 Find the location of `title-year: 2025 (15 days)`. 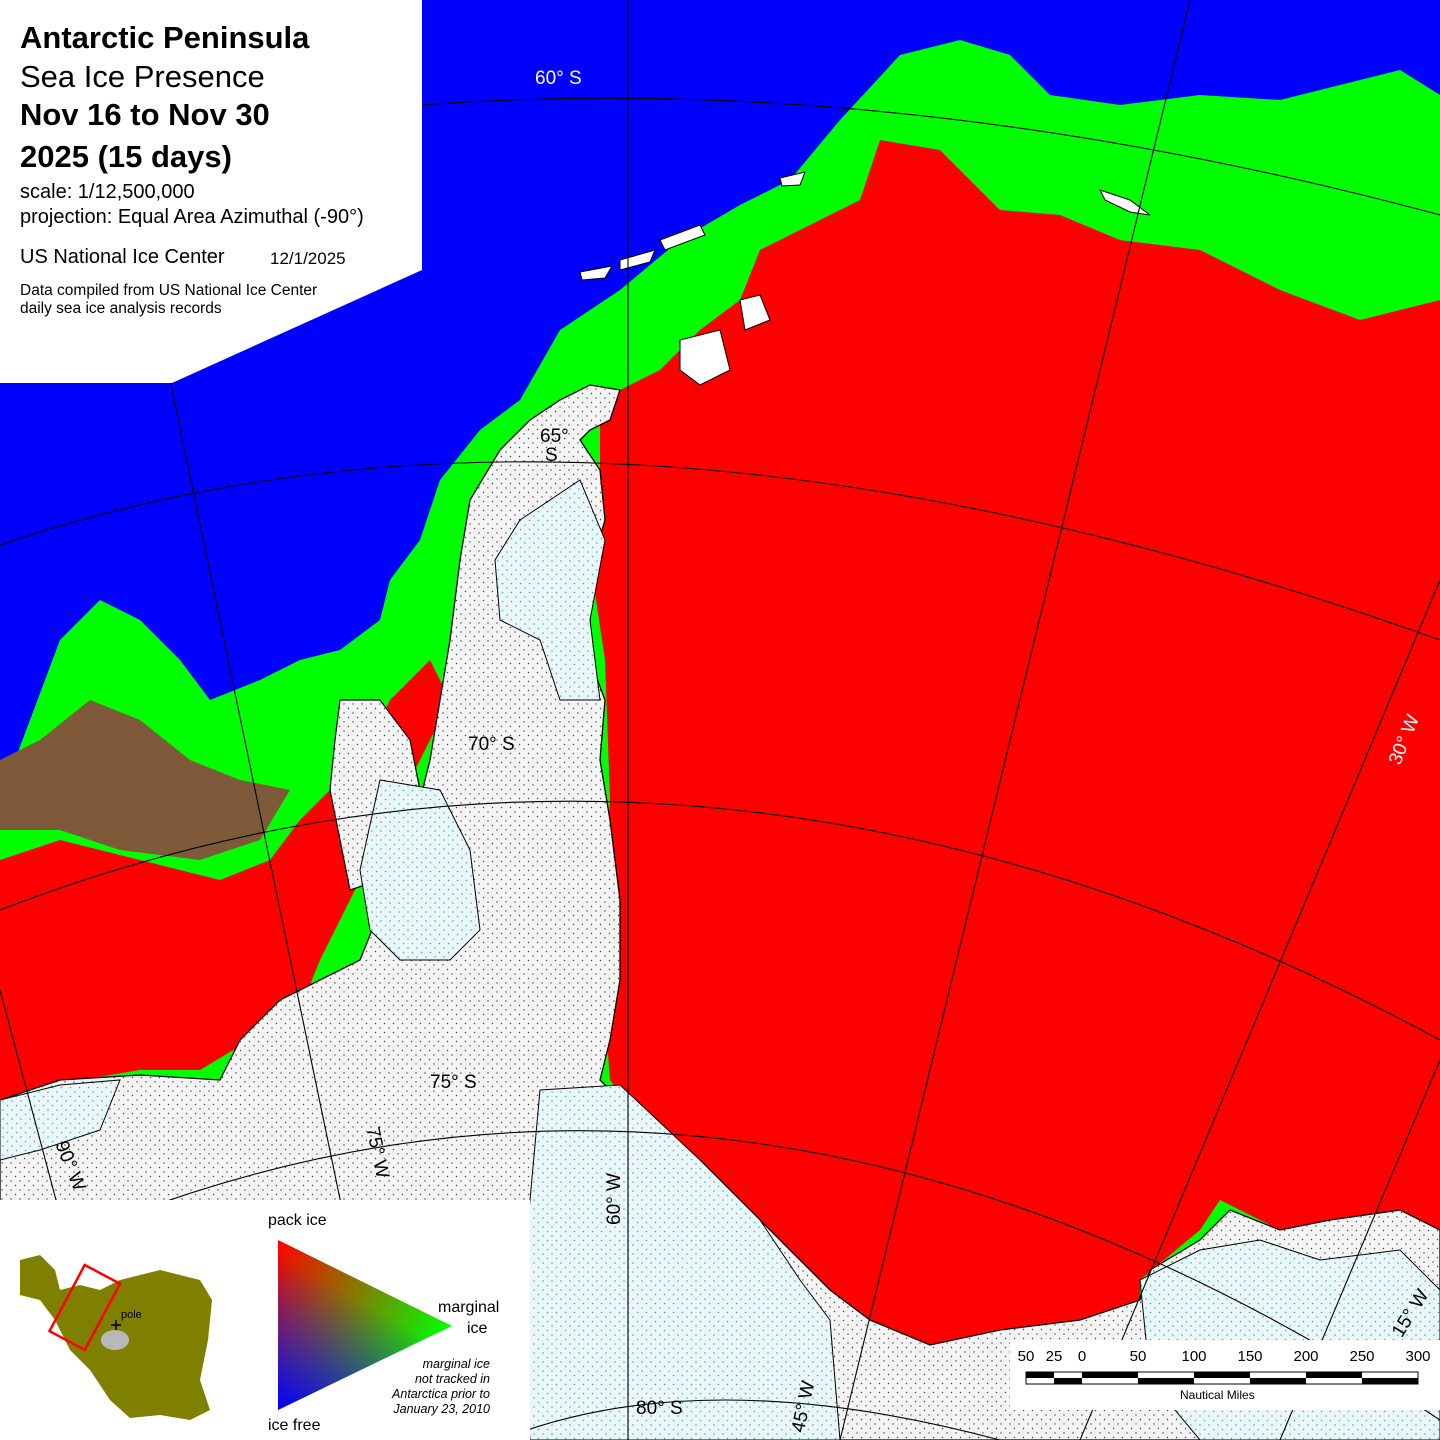

title-year: 2025 (15 days) is located at coordinates (126, 156).